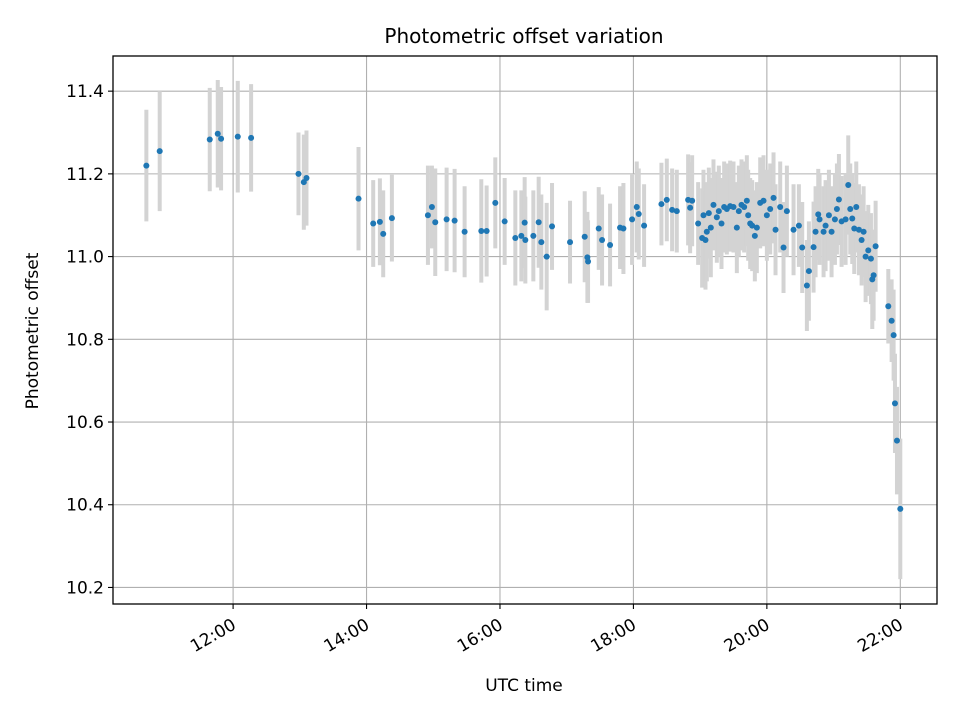 This screenshot has height=720, width=960. I want to click on chart-title: Photometric offset variation, so click(523, 36).